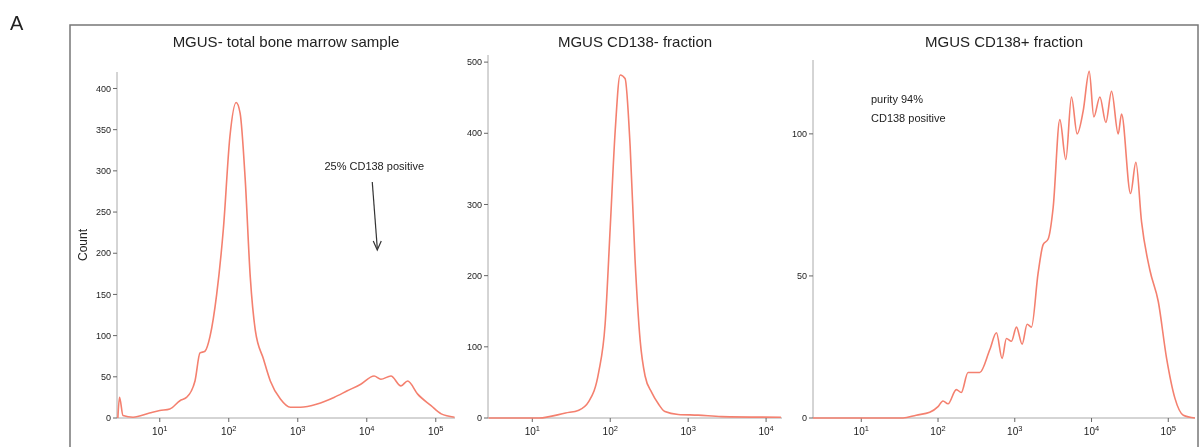  What do you see at coordinates (83, 245) in the screenshot?
I see `y-axis-title: Count` at bounding box center [83, 245].